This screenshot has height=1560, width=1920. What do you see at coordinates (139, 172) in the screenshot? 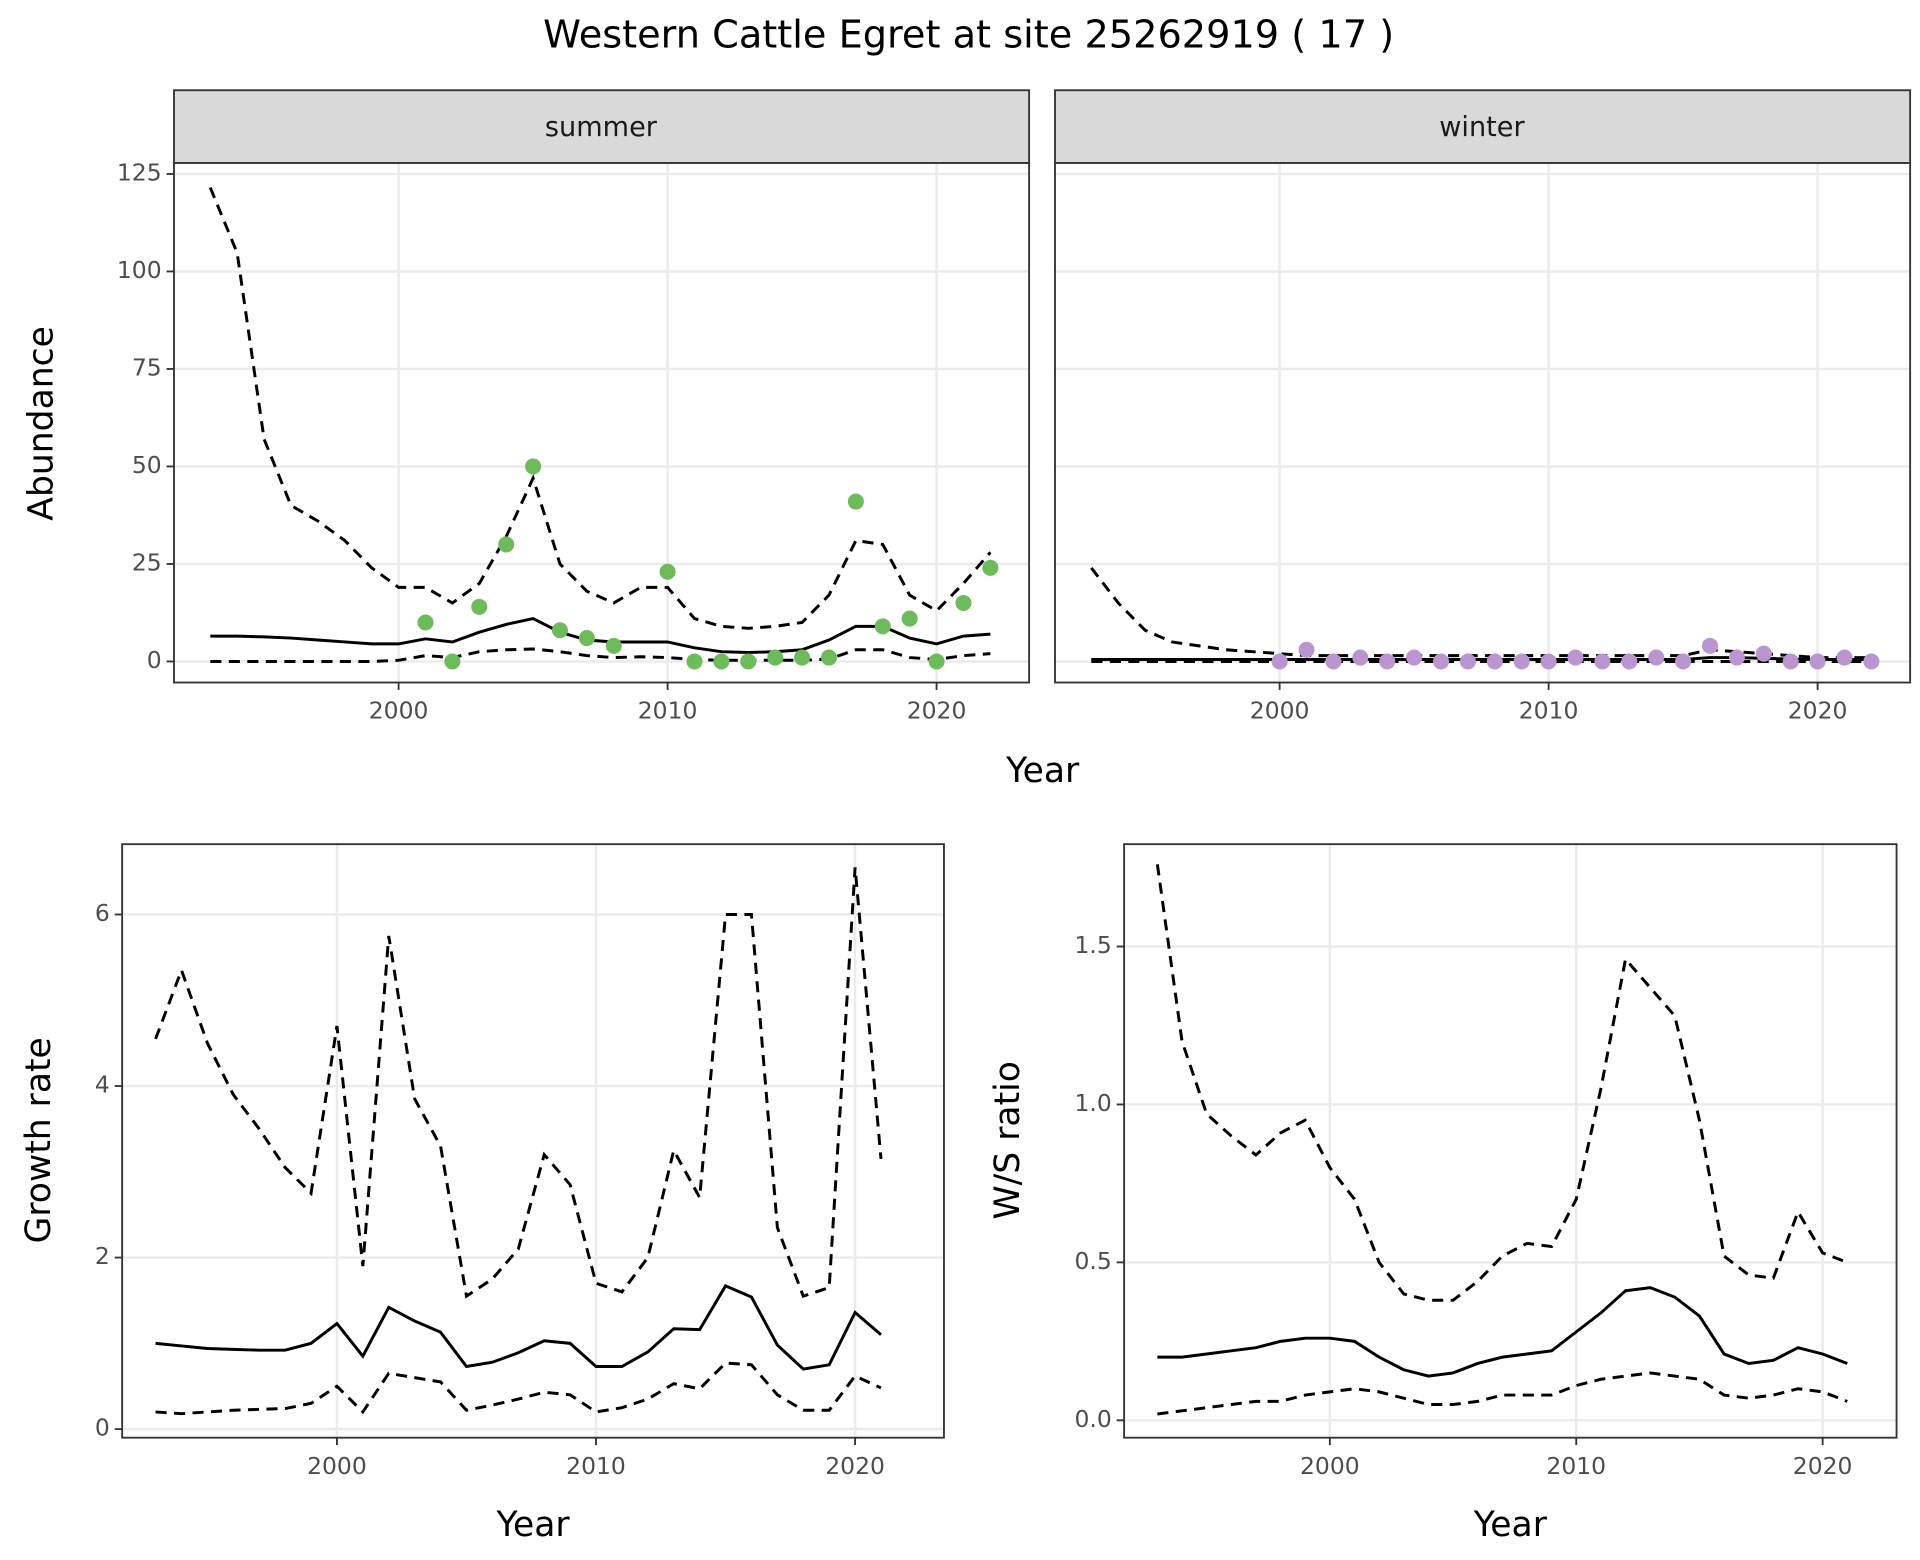
I see `y-tick-label: 125` at bounding box center [139, 172].